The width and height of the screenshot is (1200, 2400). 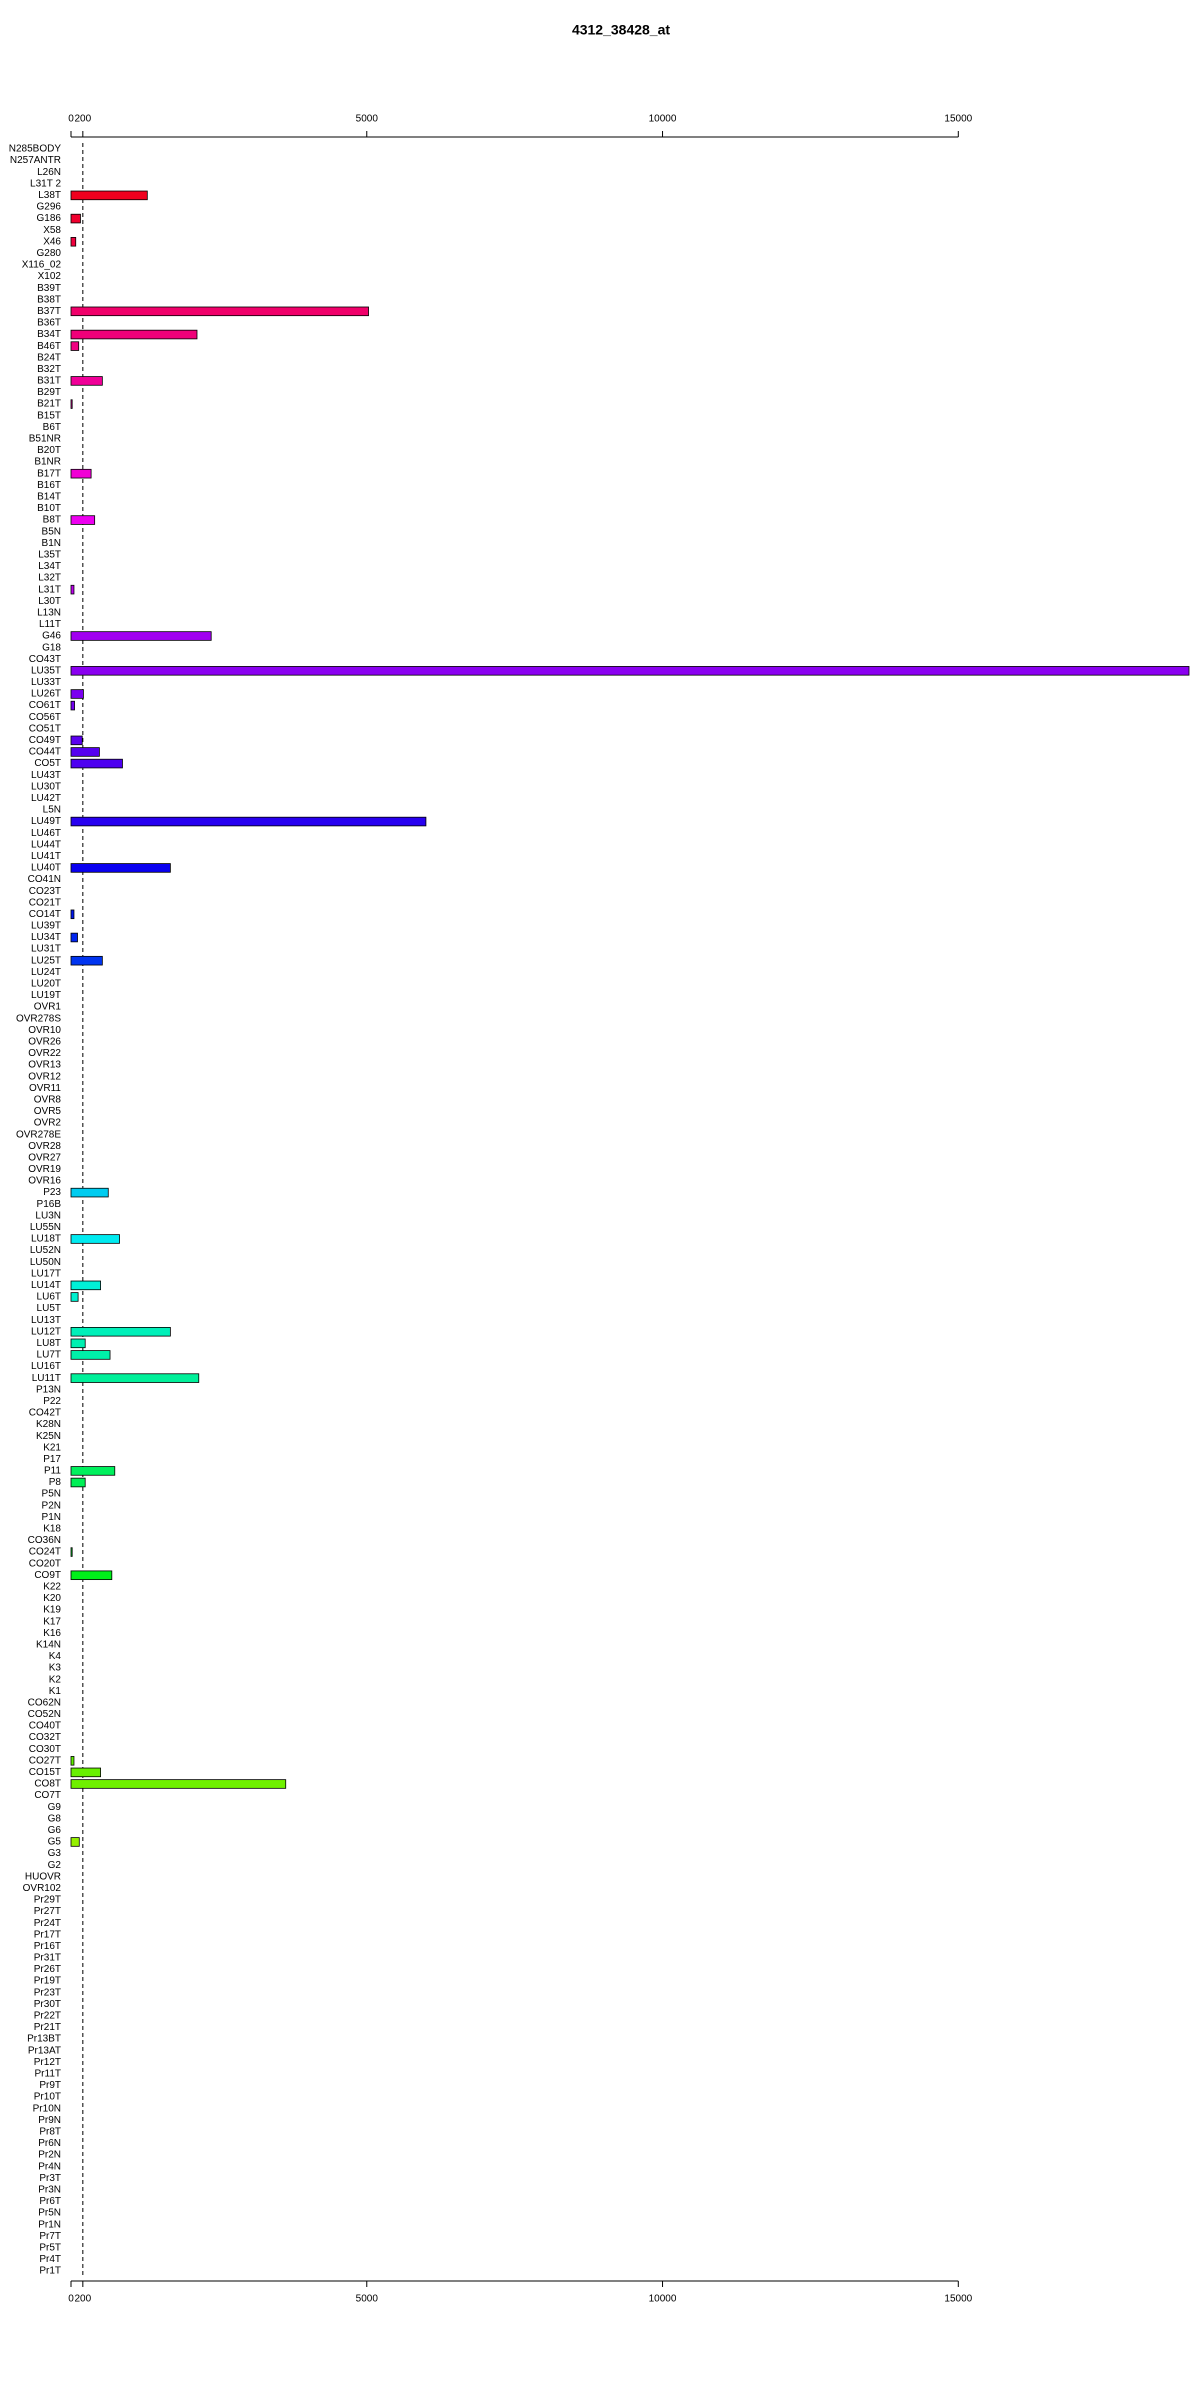 I want to click on y-tick-label: G186, so click(x=49, y=218).